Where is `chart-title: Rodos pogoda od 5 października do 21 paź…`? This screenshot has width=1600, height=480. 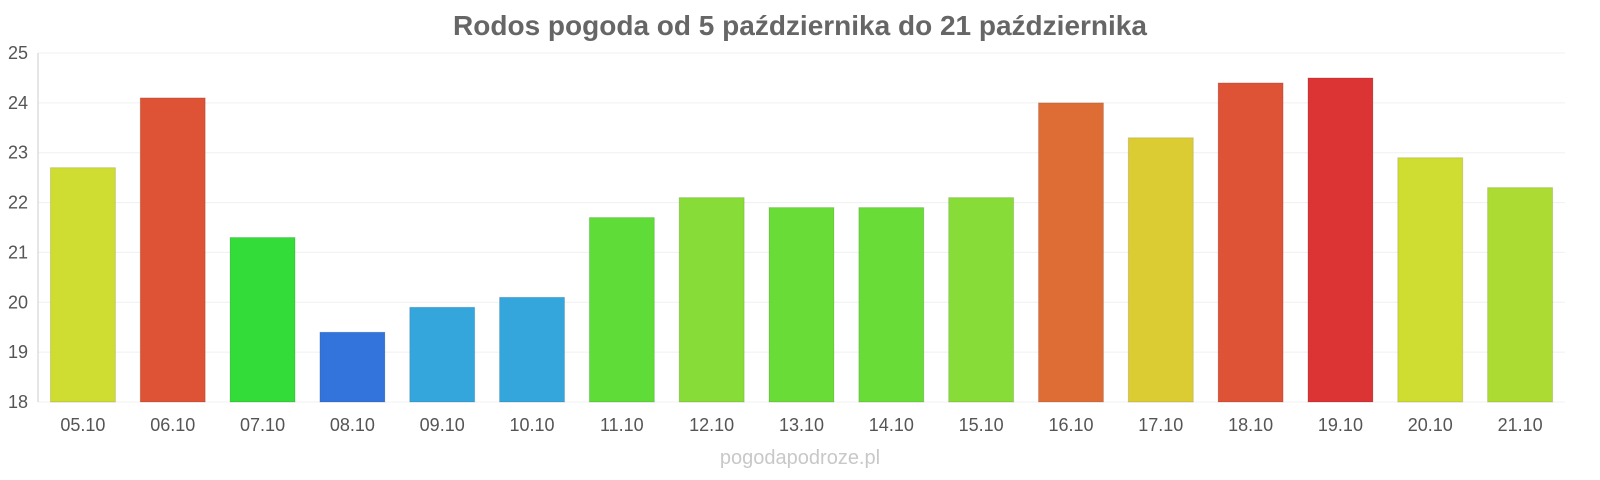
chart-title: Rodos pogoda od 5 października do 21 paź… is located at coordinates (800, 25).